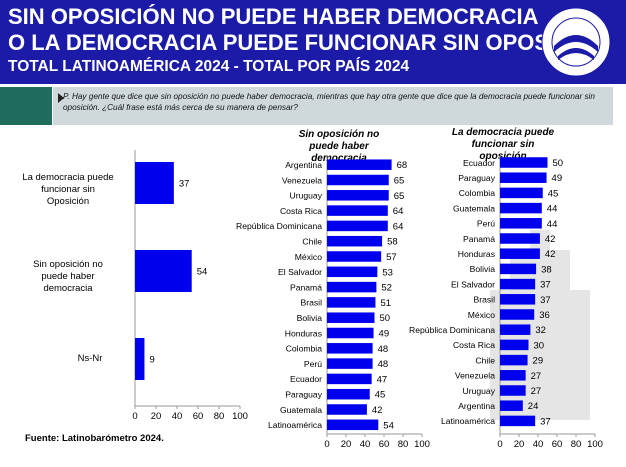  What do you see at coordinates (479, 163) in the screenshot?
I see `funciona-category-label: Ecuador` at bounding box center [479, 163].